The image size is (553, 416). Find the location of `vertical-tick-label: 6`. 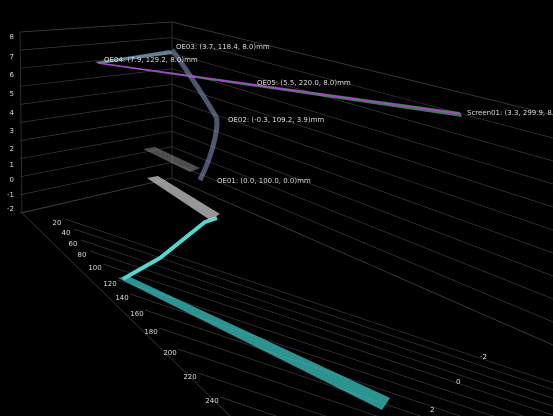

vertical-tick-label: 6 is located at coordinates (12, 75).